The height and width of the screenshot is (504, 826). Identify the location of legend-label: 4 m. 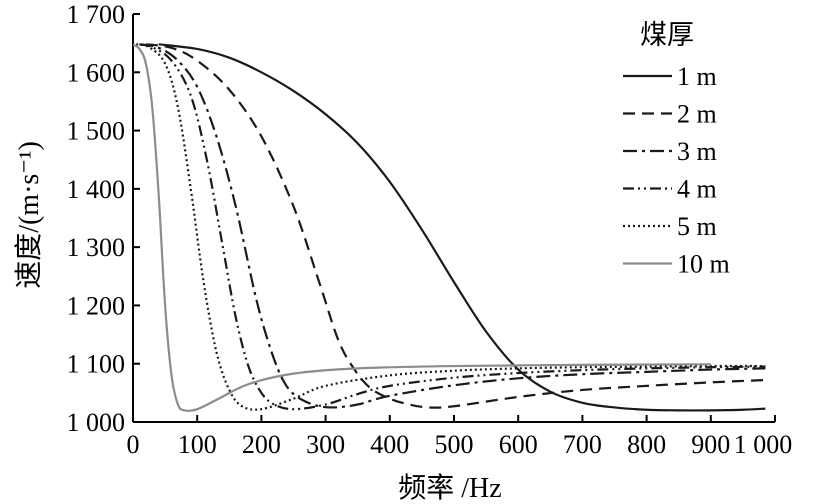
(697, 189).